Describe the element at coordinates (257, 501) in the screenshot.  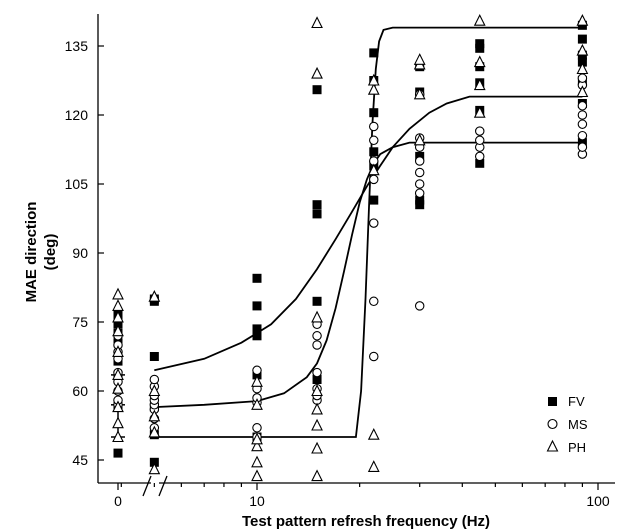
I see `x-tick-label-10: 10` at that location.